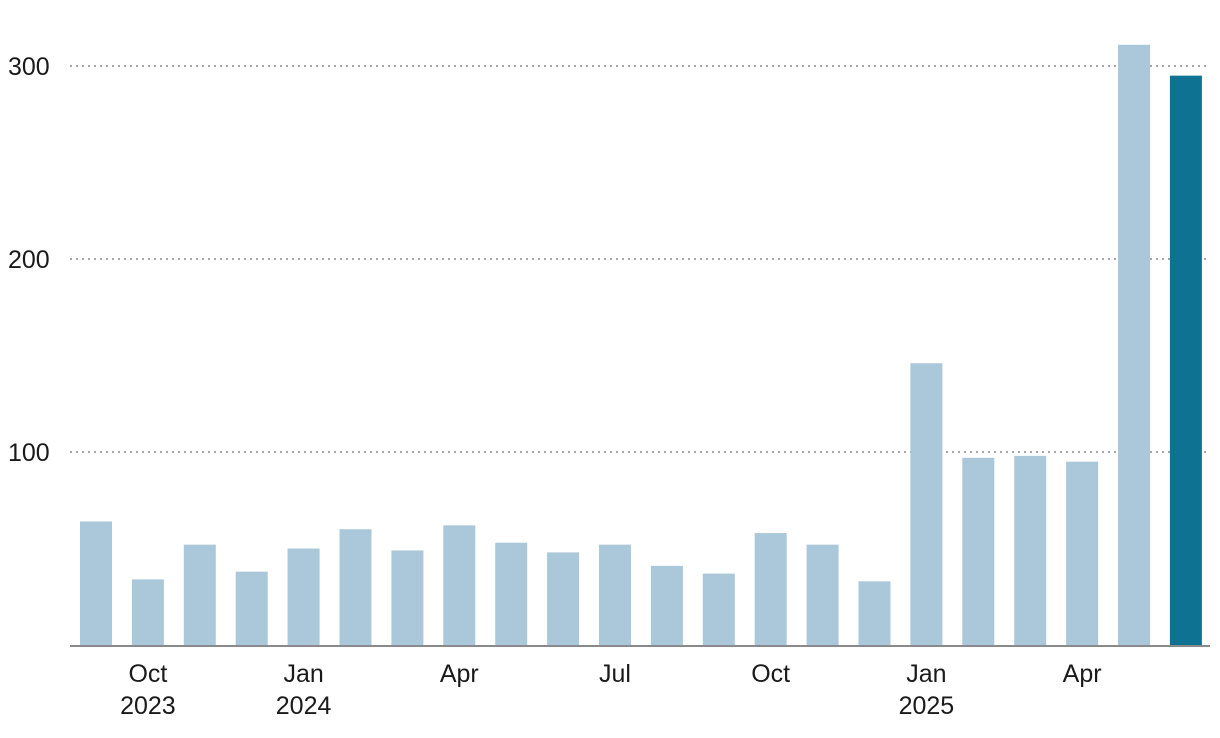  Describe the element at coordinates (610, 690) in the screenshot. I see `x-axis-ticks: Oct 2023 Jan 2024 Apr Jul Oct Jan 2025 Apr` at that location.